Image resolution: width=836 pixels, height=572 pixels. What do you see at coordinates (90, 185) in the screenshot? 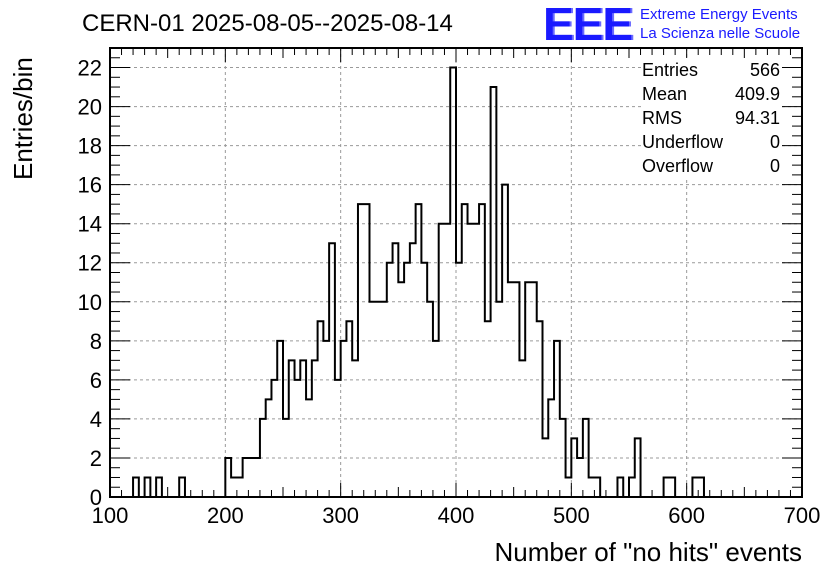
I see `y-tick-label: 16` at bounding box center [90, 185].